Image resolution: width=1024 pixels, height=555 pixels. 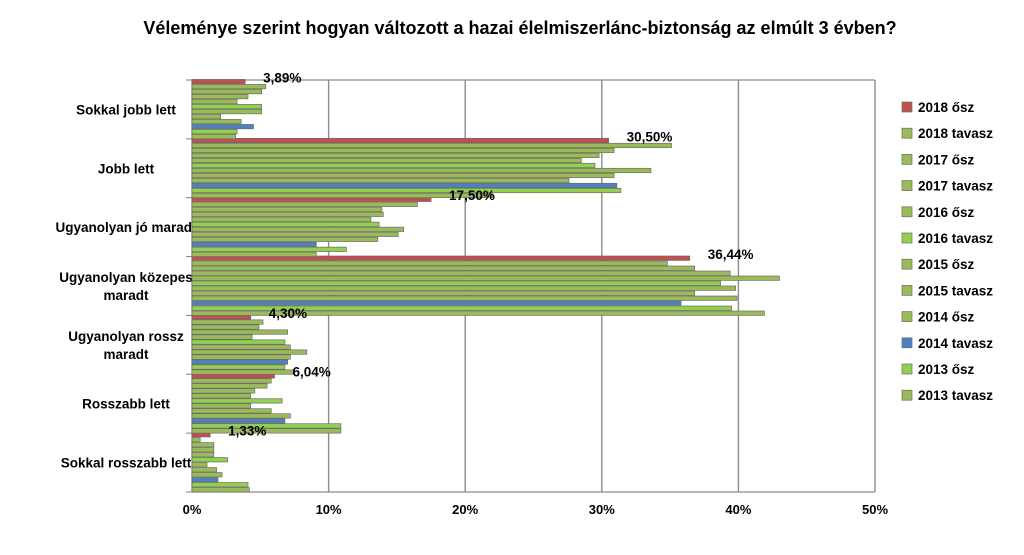 I want to click on data-label: 6,04%, so click(x=312, y=372).